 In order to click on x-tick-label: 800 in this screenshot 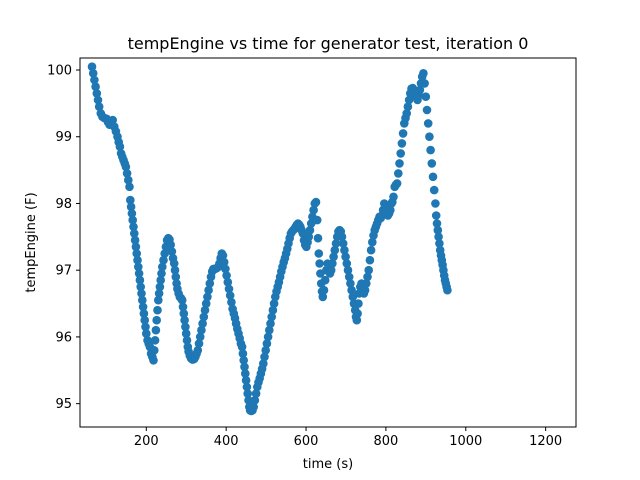, I will do `click(385, 441)`.